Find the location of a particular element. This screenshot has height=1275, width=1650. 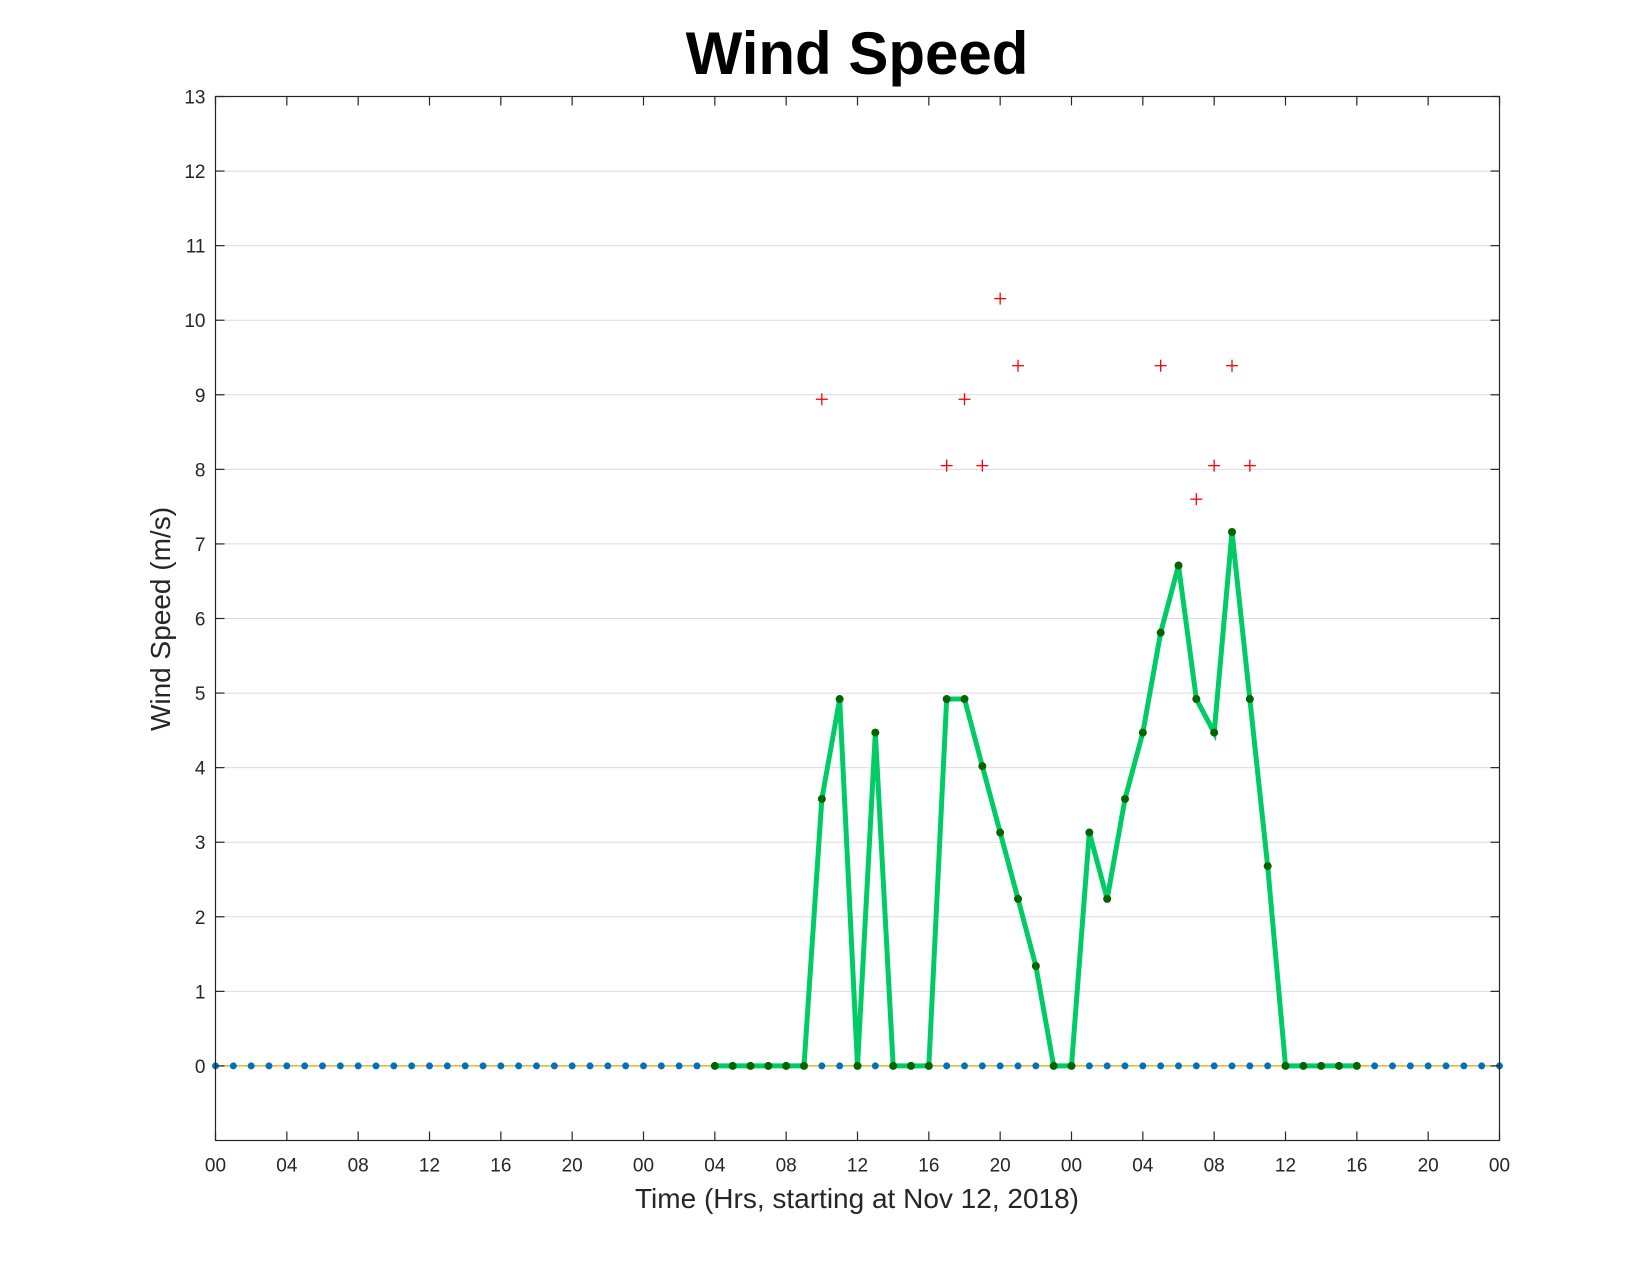

x-axis-label: Time (Hrs, starting at Nov 12, 2018) is located at coordinates (857, 1198).